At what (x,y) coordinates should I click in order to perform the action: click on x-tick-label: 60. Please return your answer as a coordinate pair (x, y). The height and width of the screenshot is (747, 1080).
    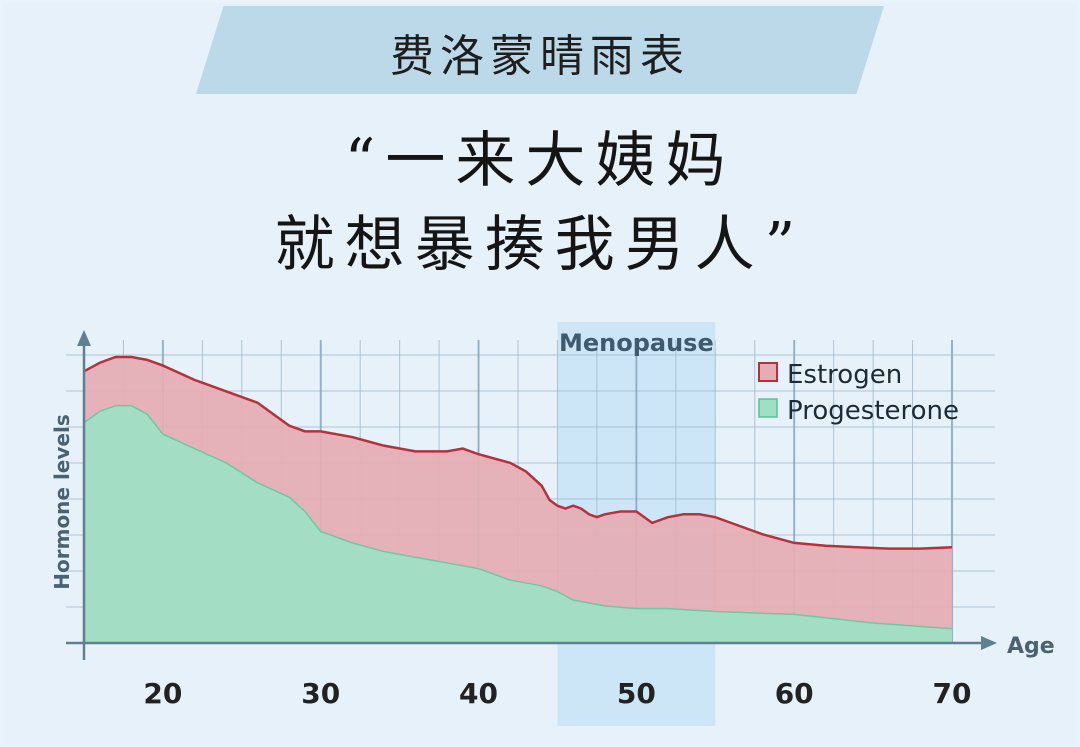
    Looking at the image, I should click on (794, 693).